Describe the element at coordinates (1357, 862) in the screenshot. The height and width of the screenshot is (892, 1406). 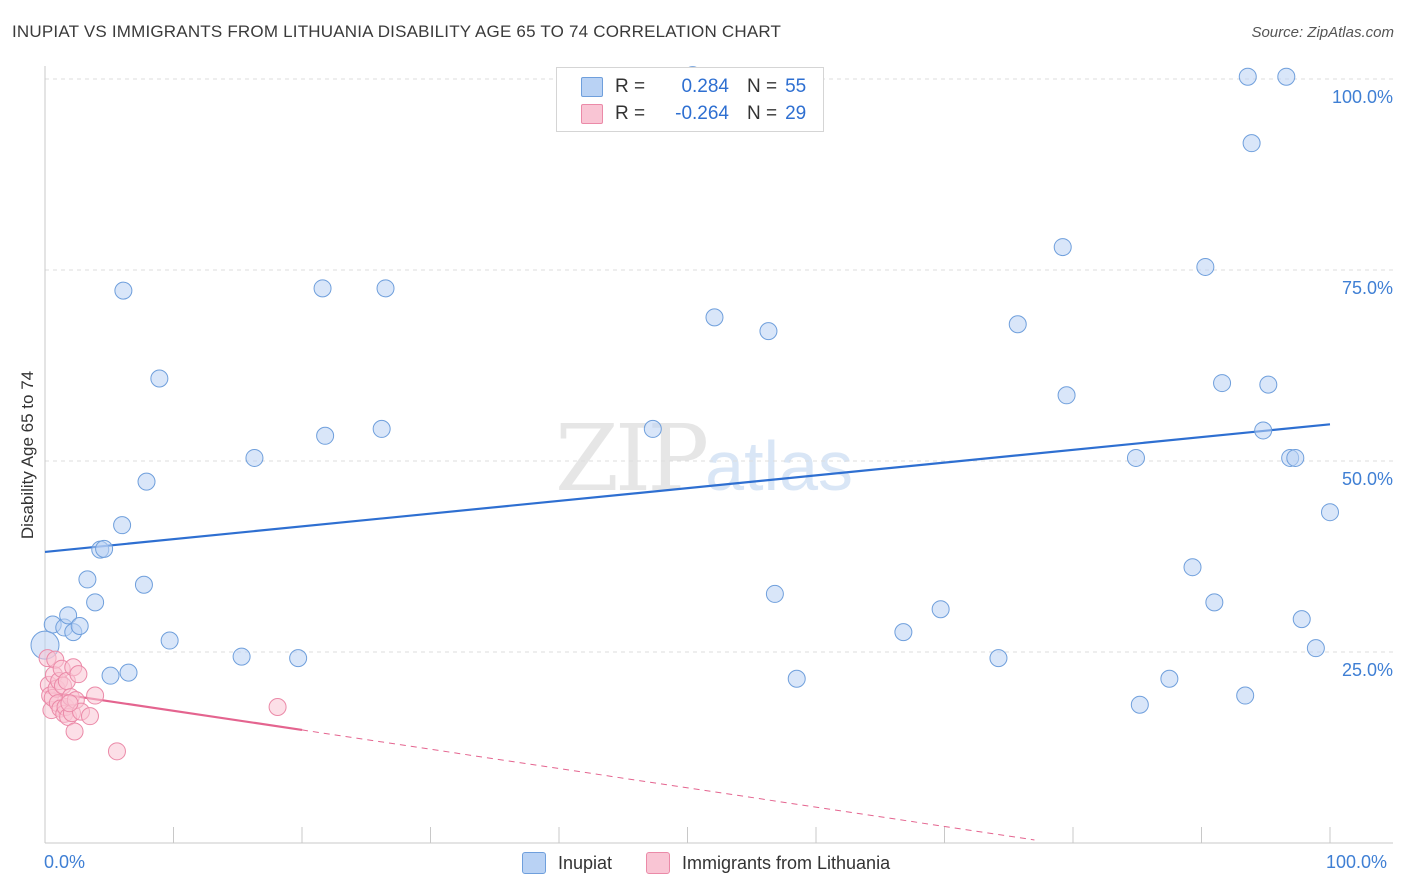
I see `x-tick-label-max: 100.0%` at that location.